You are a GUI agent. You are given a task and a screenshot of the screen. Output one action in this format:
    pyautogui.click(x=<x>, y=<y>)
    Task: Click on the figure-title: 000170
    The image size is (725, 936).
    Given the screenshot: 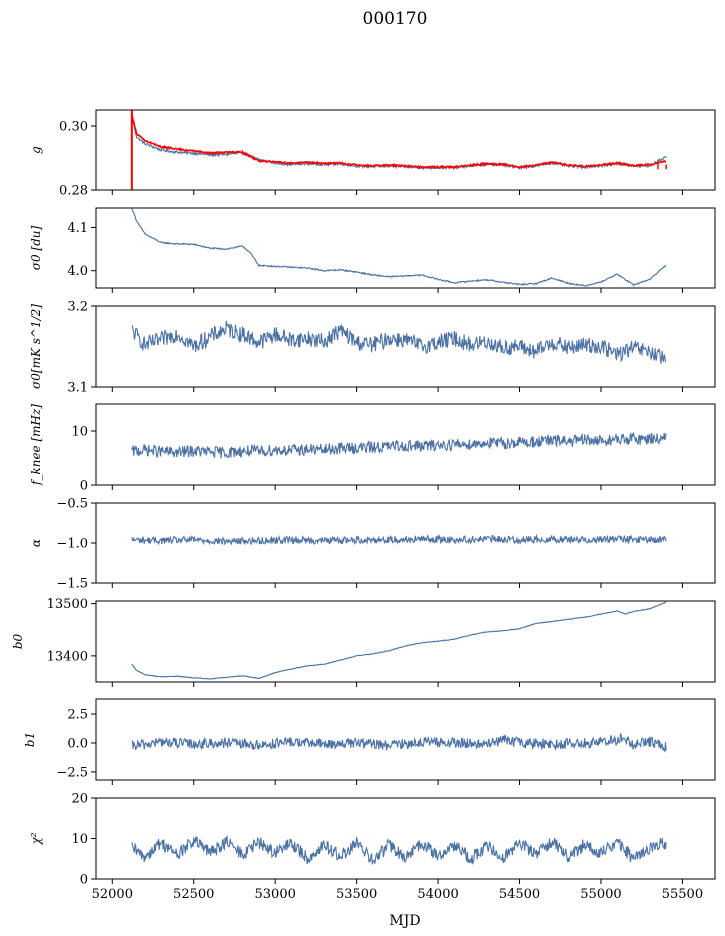 What is the action you would take?
    pyautogui.click(x=395, y=19)
    